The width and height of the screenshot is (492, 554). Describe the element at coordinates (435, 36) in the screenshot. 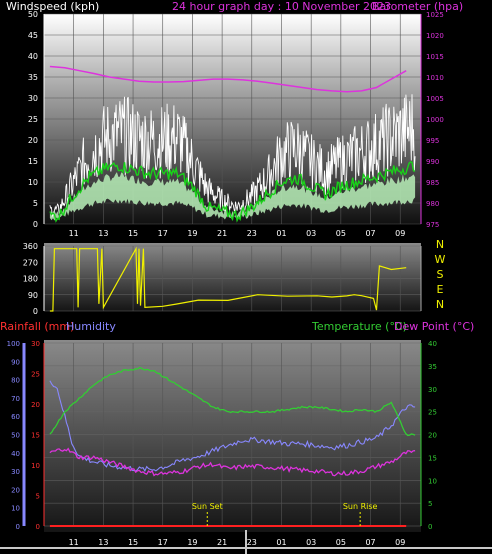

I see `barometer-tick-label: 1020` at that location.